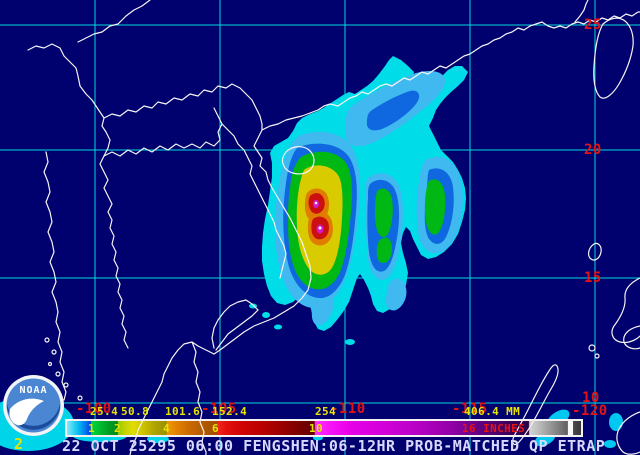 This screenshot has width=640, height=455. Describe the element at coordinates (348, 409) in the screenshot. I see `lon-label-110: -110` at that location.